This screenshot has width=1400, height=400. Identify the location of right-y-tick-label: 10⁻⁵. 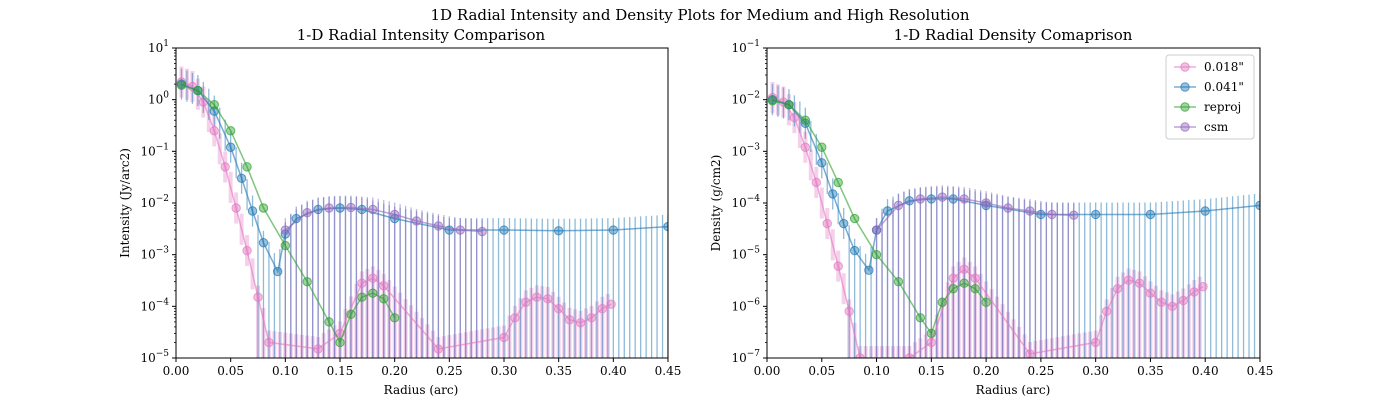
(745, 254).